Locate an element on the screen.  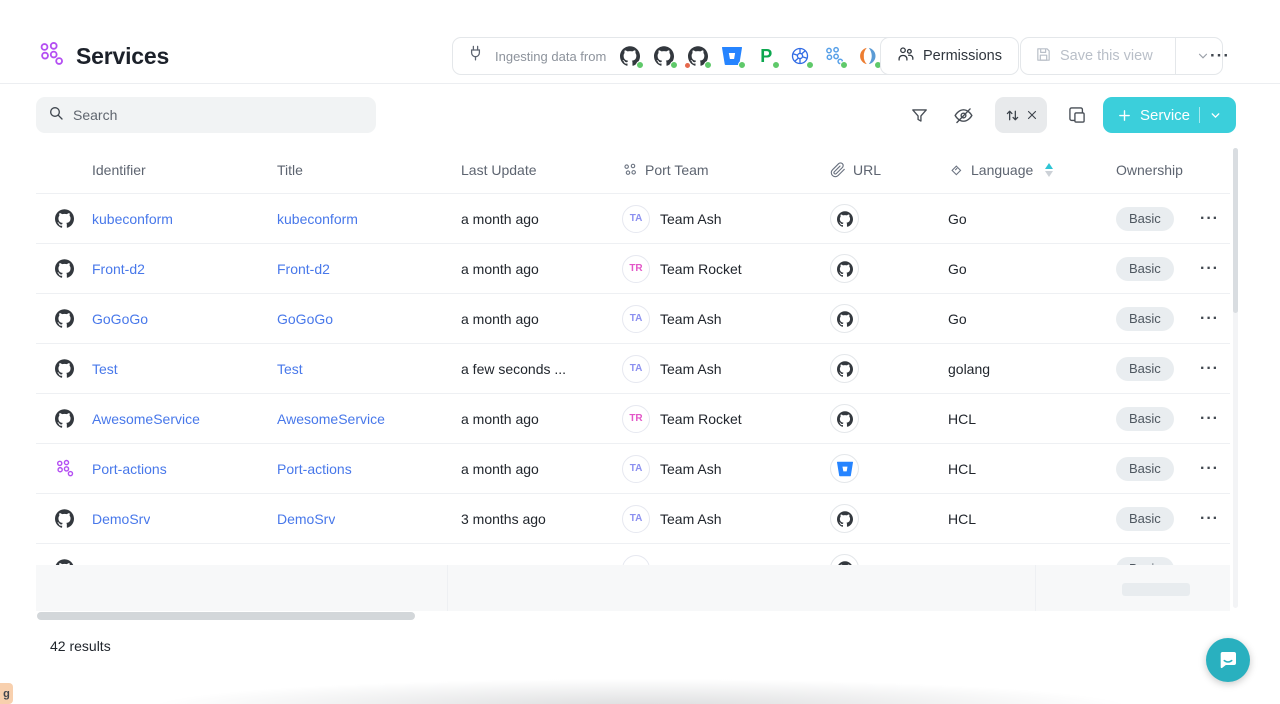
identifier-link: Test is located at coordinates (105, 368).